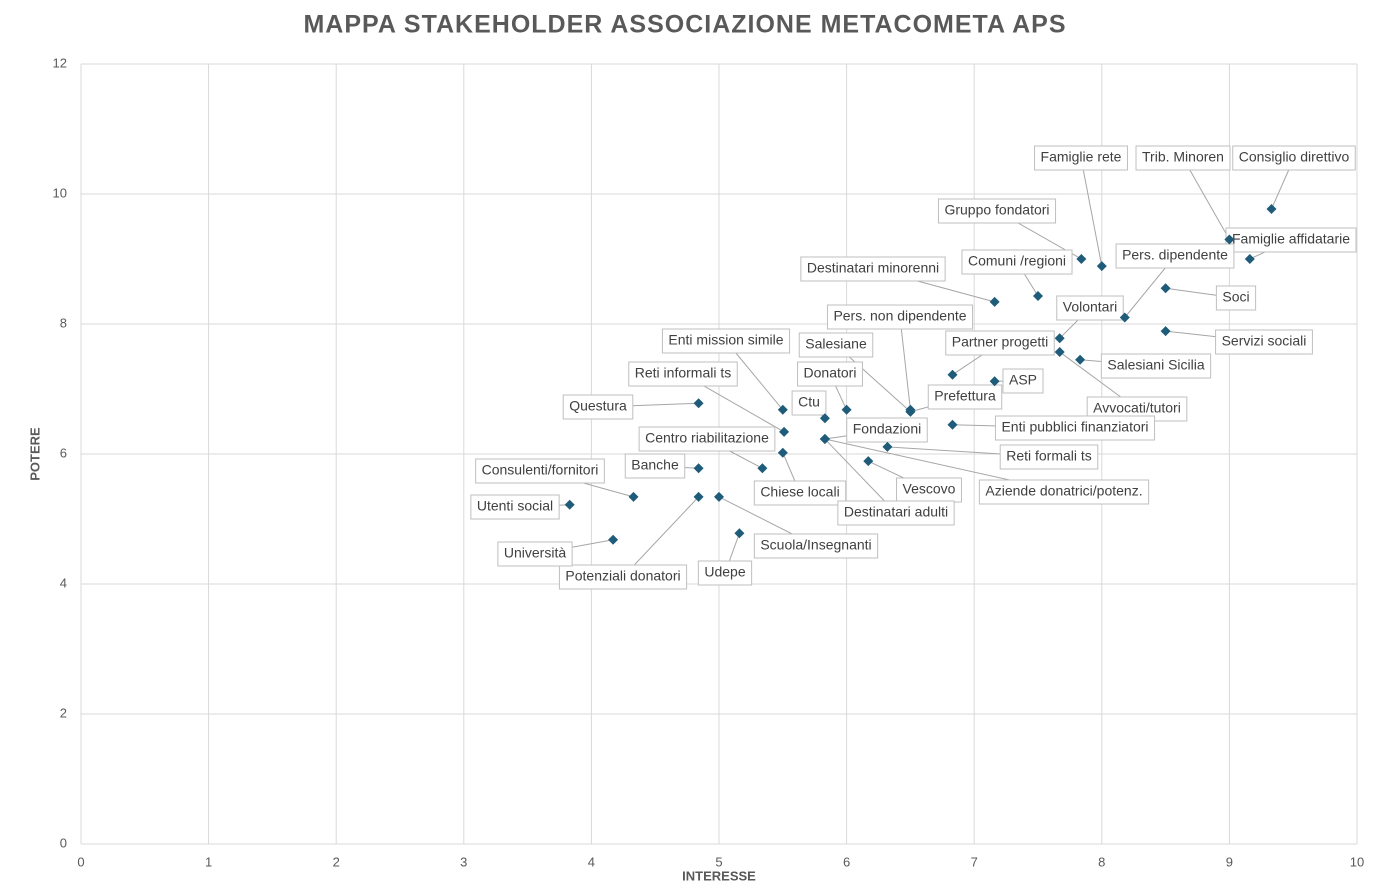 The height and width of the screenshot is (888, 1385). Describe the element at coordinates (655, 465) in the screenshot. I see `point-label: Banche` at that location.